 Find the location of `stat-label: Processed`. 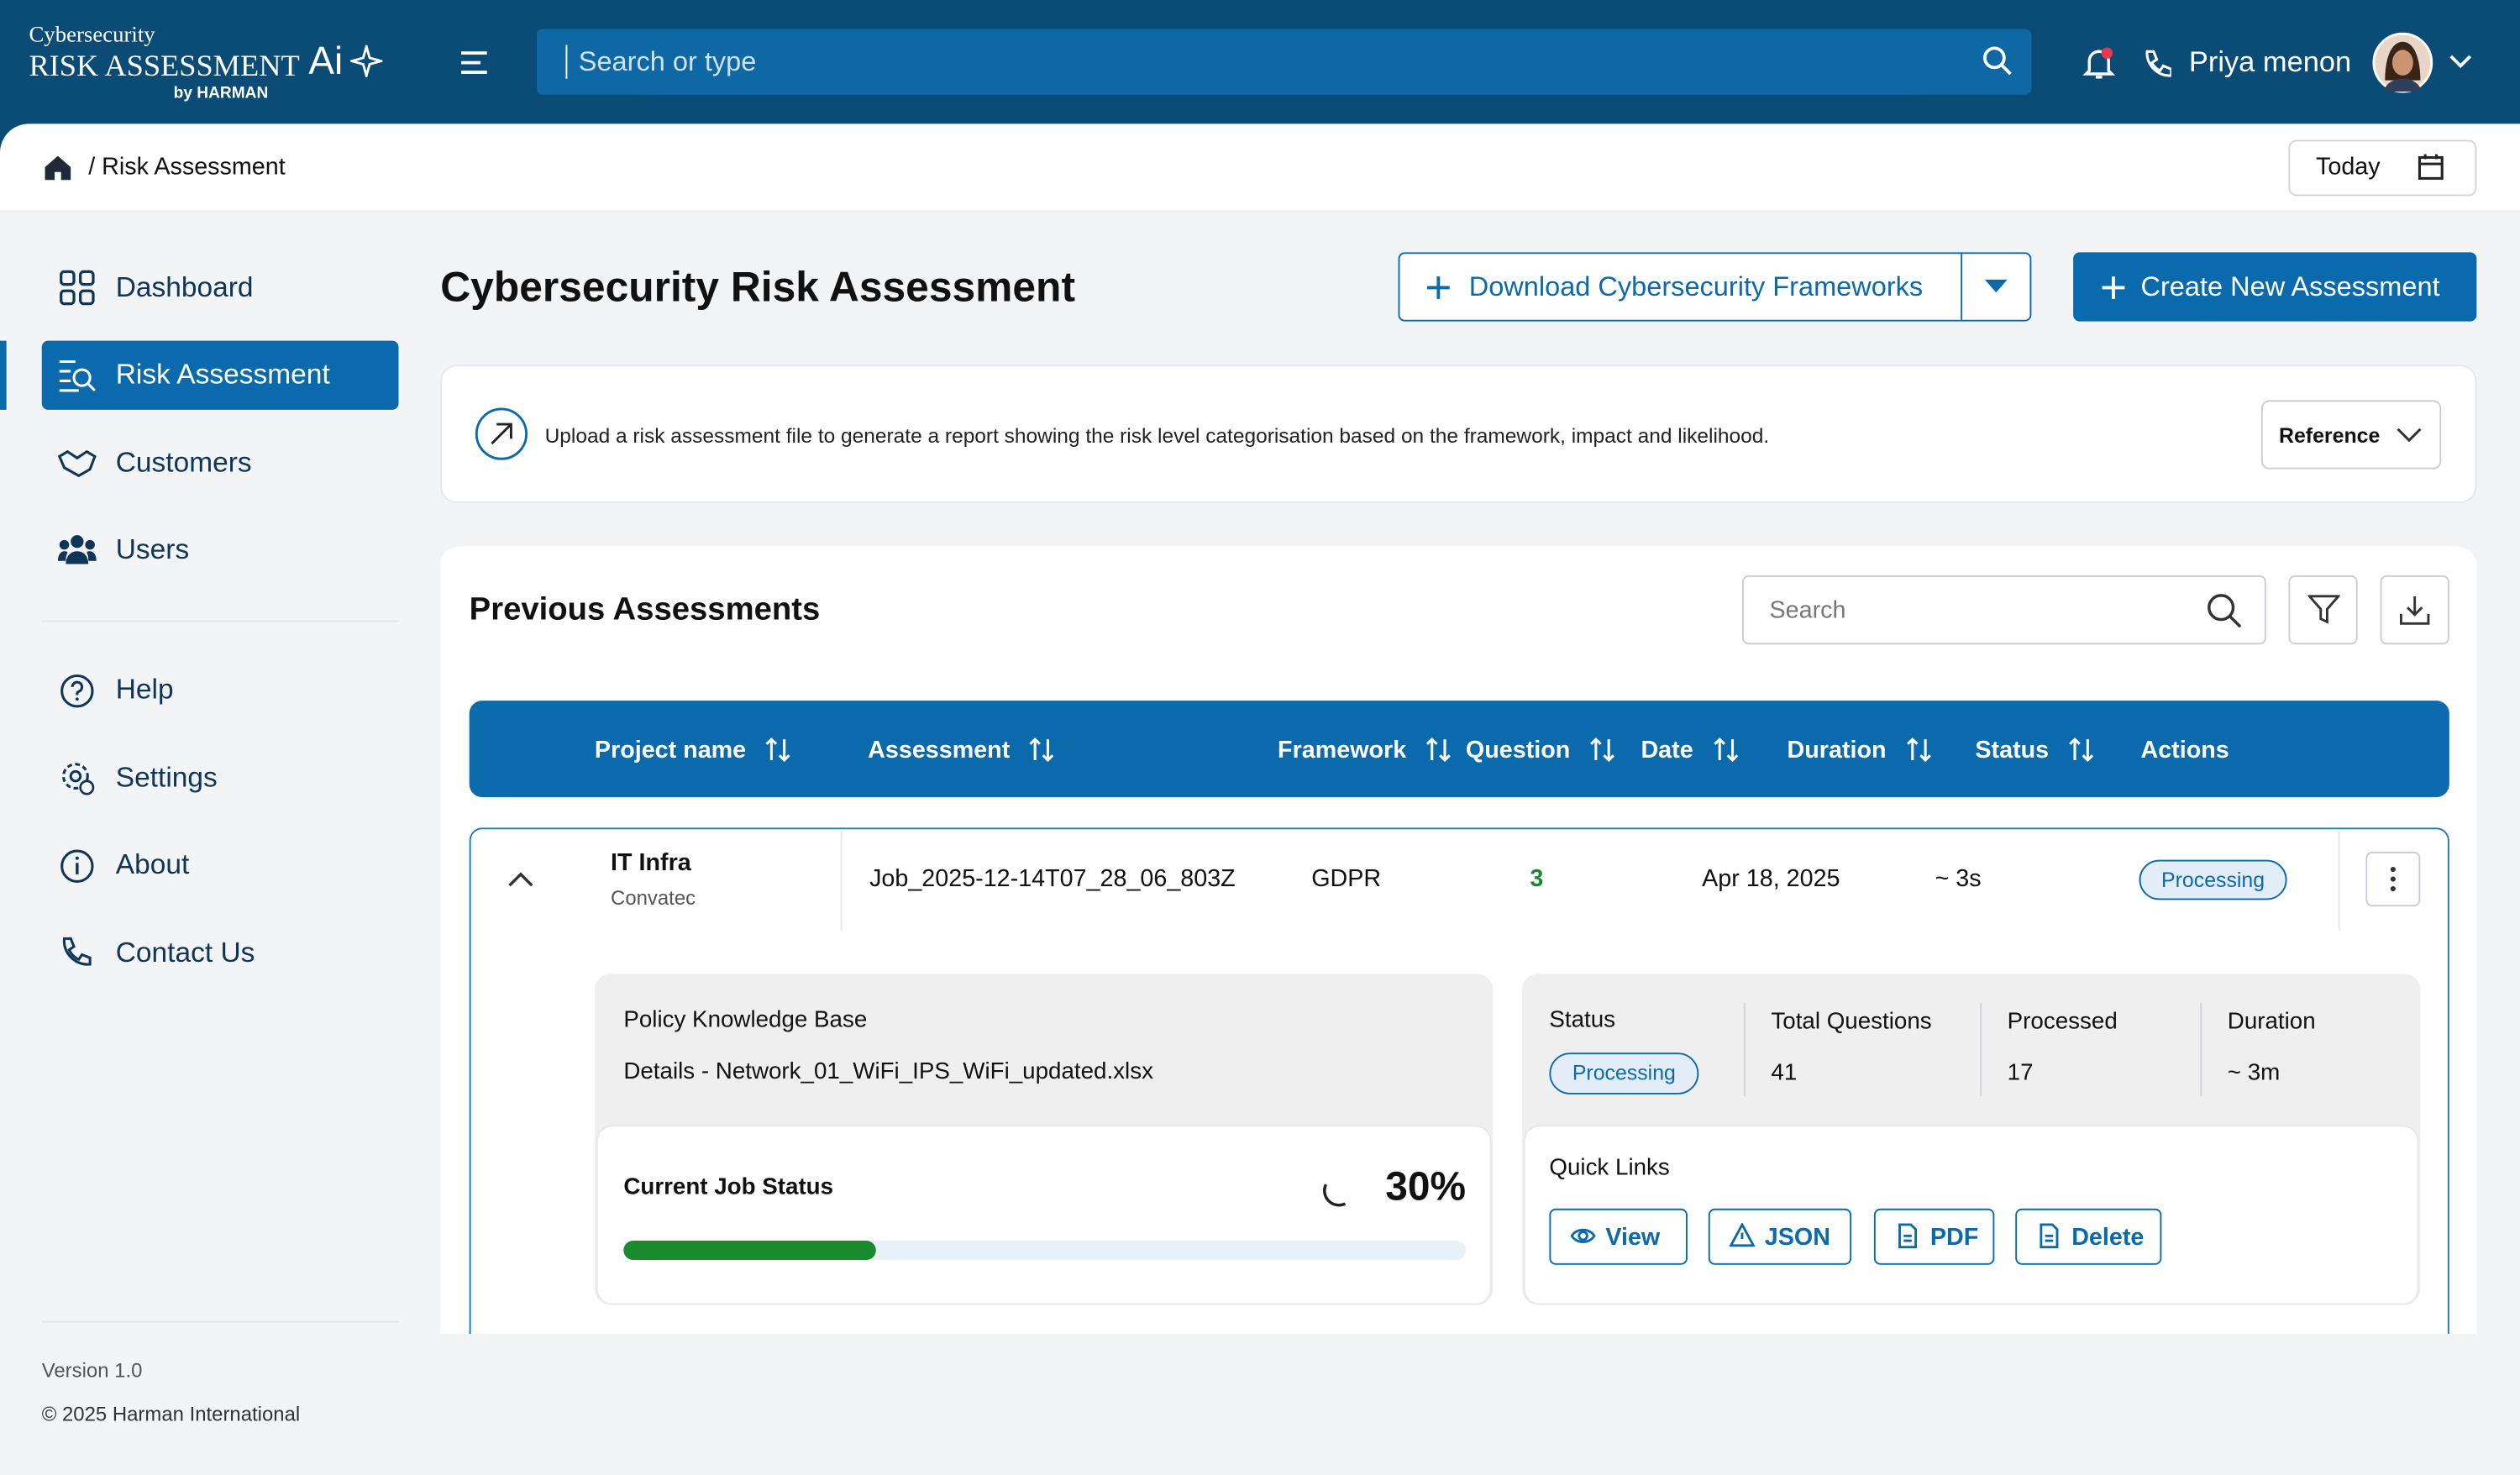

stat-label: Processed is located at coordinates (2062, 1022).